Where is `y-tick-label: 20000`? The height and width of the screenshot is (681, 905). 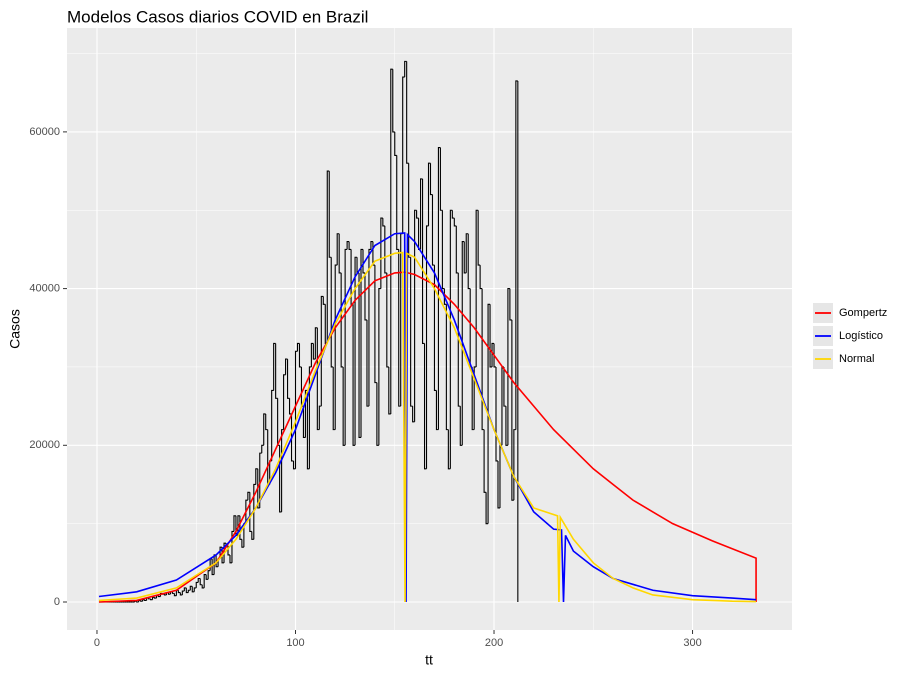
y-tick-label: 20000 is located at coordinates (44, 445).